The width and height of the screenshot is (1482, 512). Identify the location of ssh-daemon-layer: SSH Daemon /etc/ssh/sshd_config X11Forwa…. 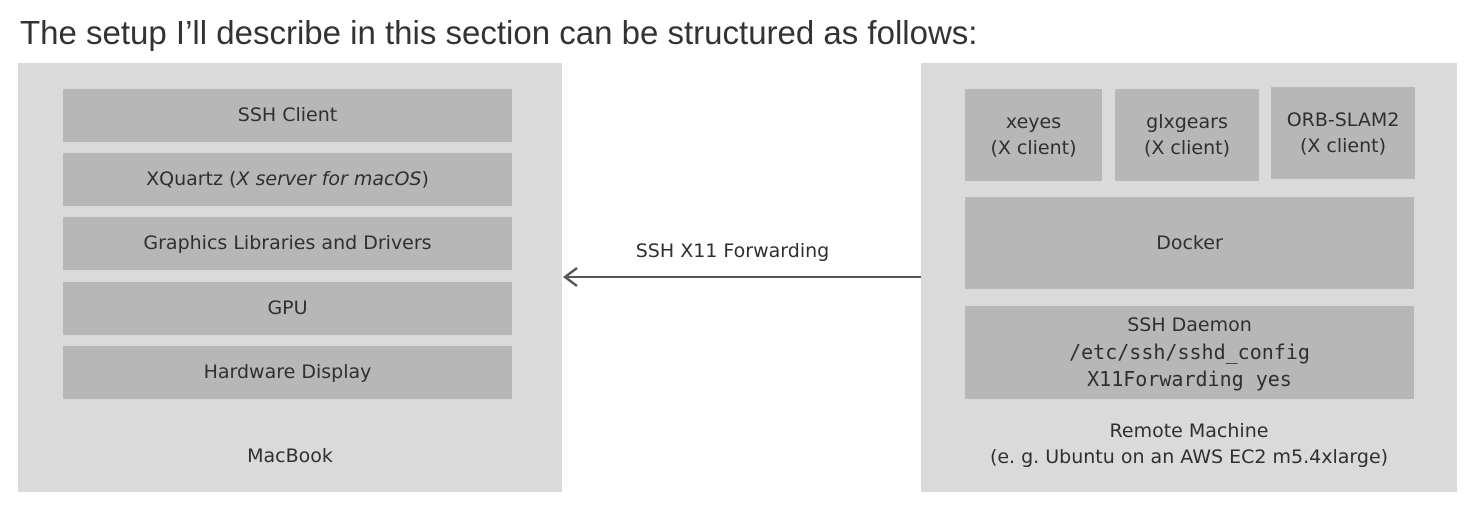
(1189, 352).